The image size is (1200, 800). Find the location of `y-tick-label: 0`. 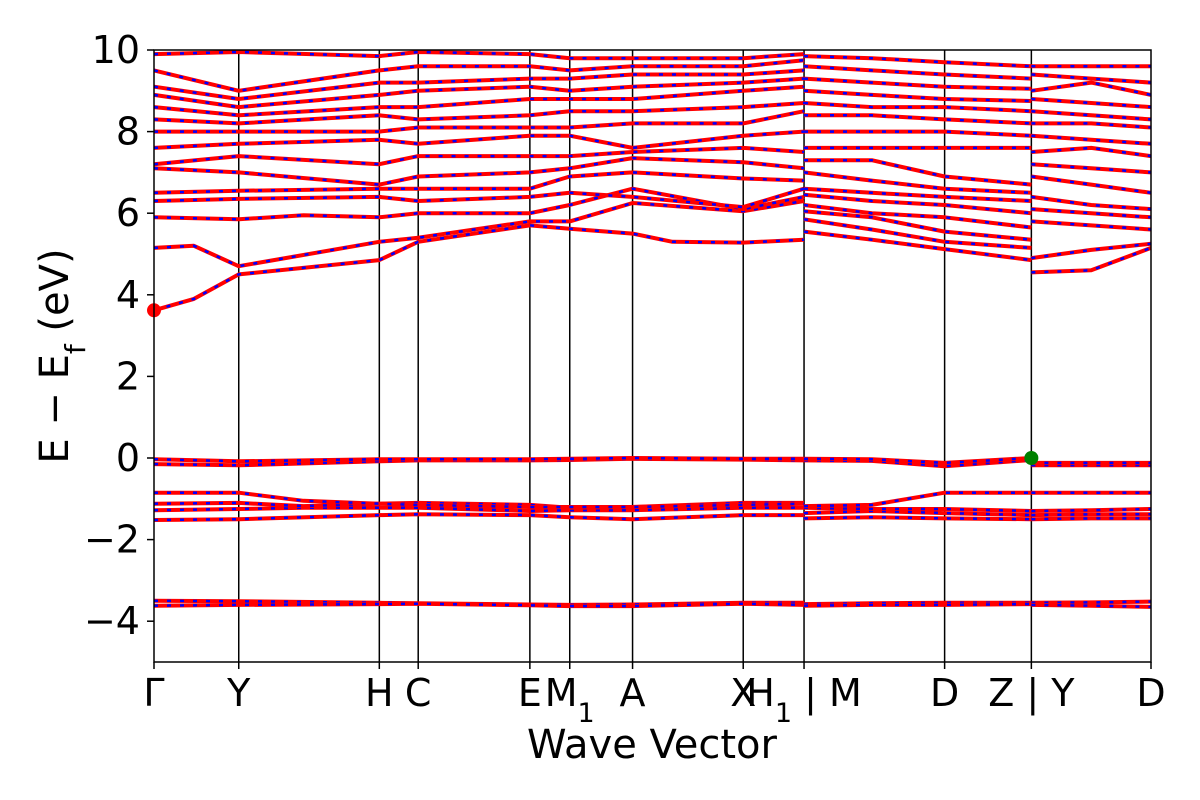

y-tick-label: 0 is located at coordinates (128, 458).